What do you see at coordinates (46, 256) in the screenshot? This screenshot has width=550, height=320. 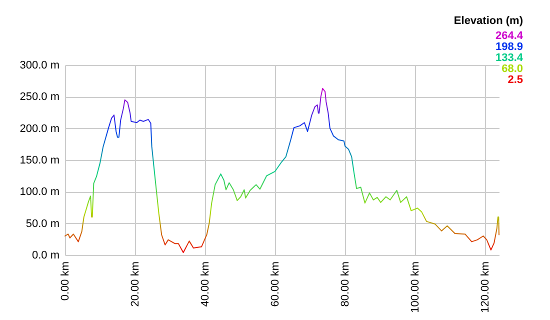 I see `y-tick-label: 0.0 m` at bounding box center [46, 256].